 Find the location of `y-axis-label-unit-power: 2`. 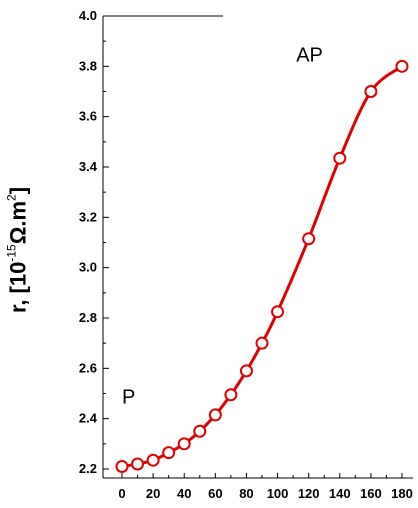

y-axis-label-unit-power: 2 is located at coordinates (12, 197).